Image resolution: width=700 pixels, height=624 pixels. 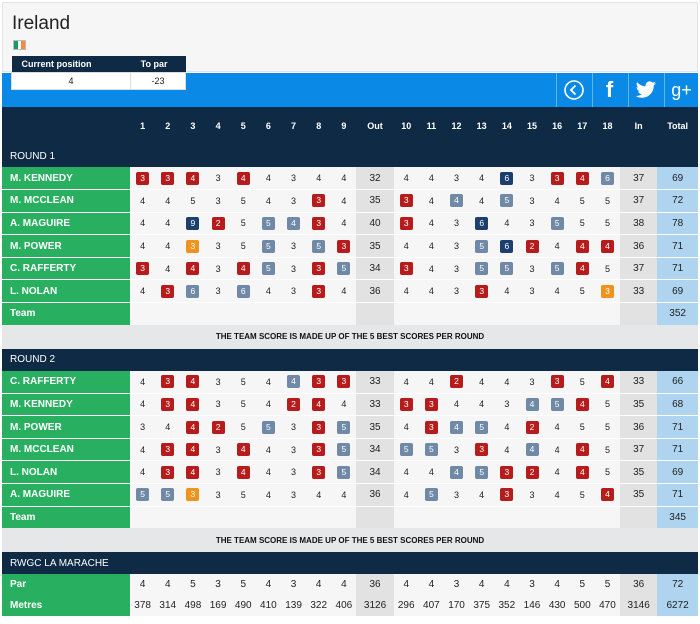 I want to click on back-button, so click(x=573, y=90).